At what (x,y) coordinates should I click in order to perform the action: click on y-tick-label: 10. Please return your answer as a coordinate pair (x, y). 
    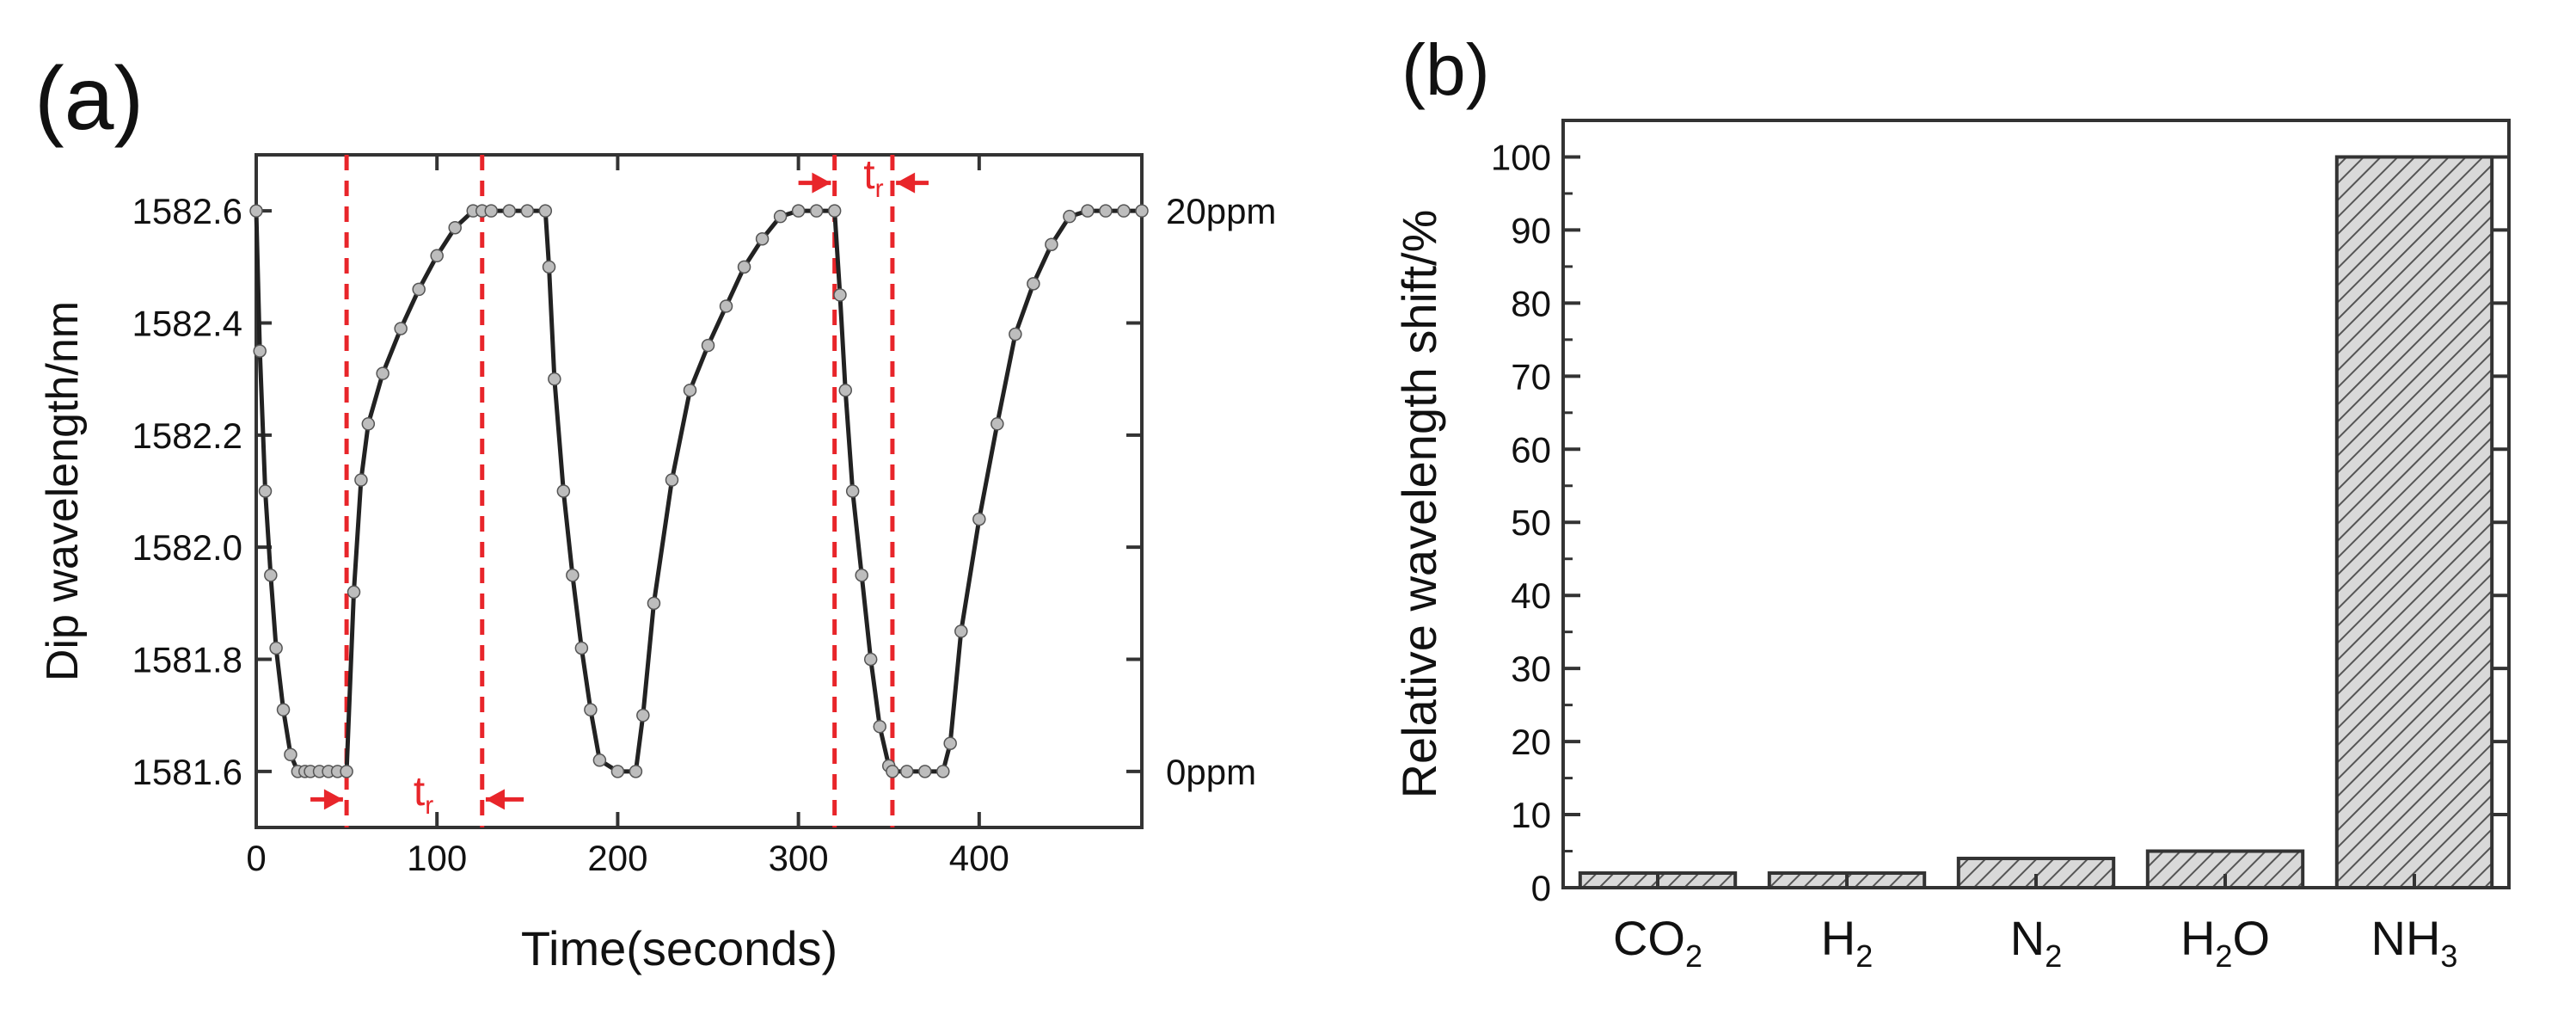
    Looking at the image, I should click on (1531, 815).